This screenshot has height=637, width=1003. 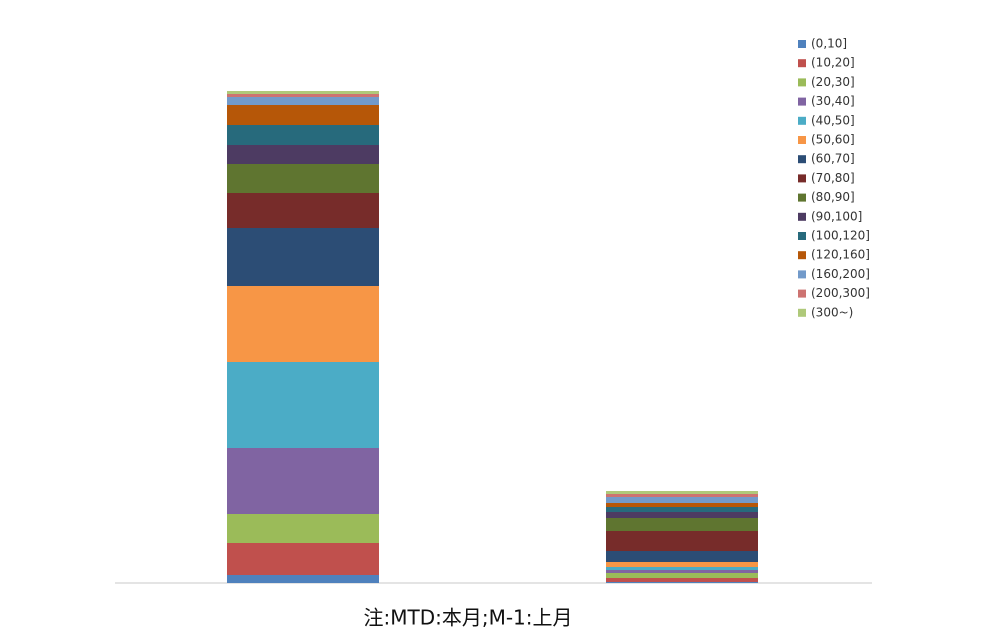 I want to click on legend-label: (90,100], so click(x=836, y=216).